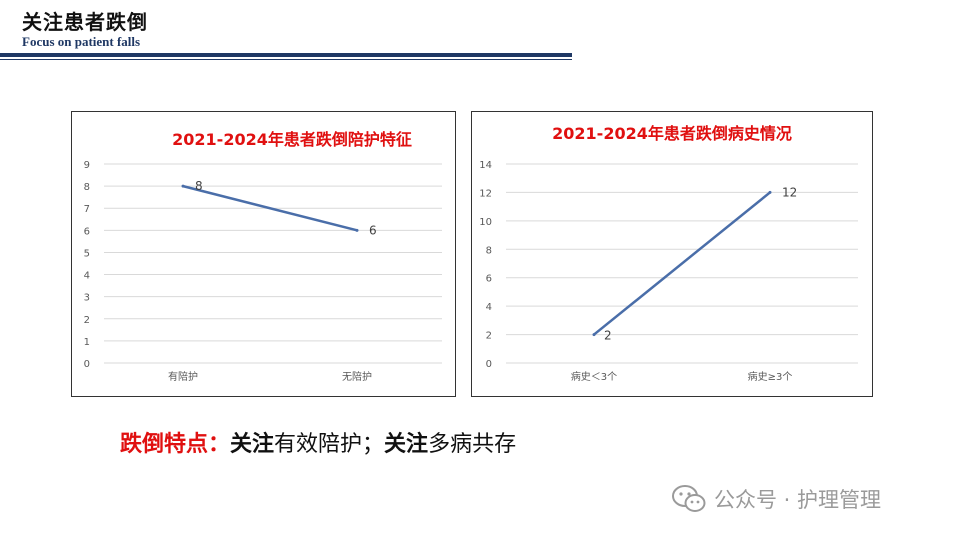  I want to click on caption-text-2: 多病共存, so click(472, 444).